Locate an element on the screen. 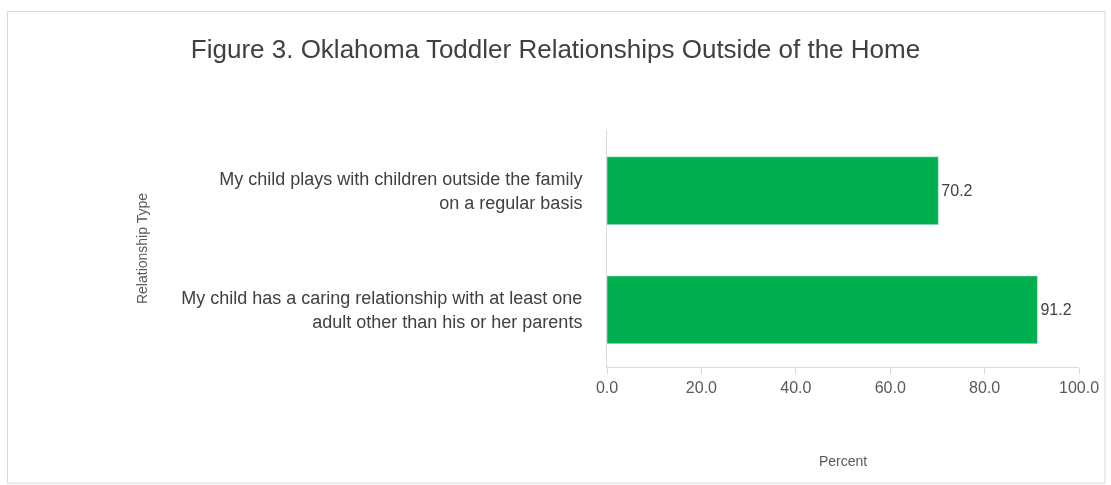 The image size is (1111, 485). x-tick-label: 0.0 is located at coordinates (607, 388).